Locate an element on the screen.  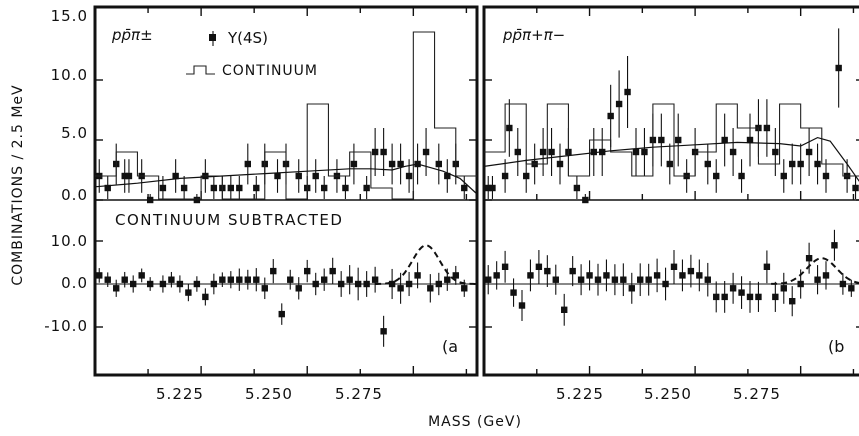
panel-b-label: (b is located at coordinates (836, 346).